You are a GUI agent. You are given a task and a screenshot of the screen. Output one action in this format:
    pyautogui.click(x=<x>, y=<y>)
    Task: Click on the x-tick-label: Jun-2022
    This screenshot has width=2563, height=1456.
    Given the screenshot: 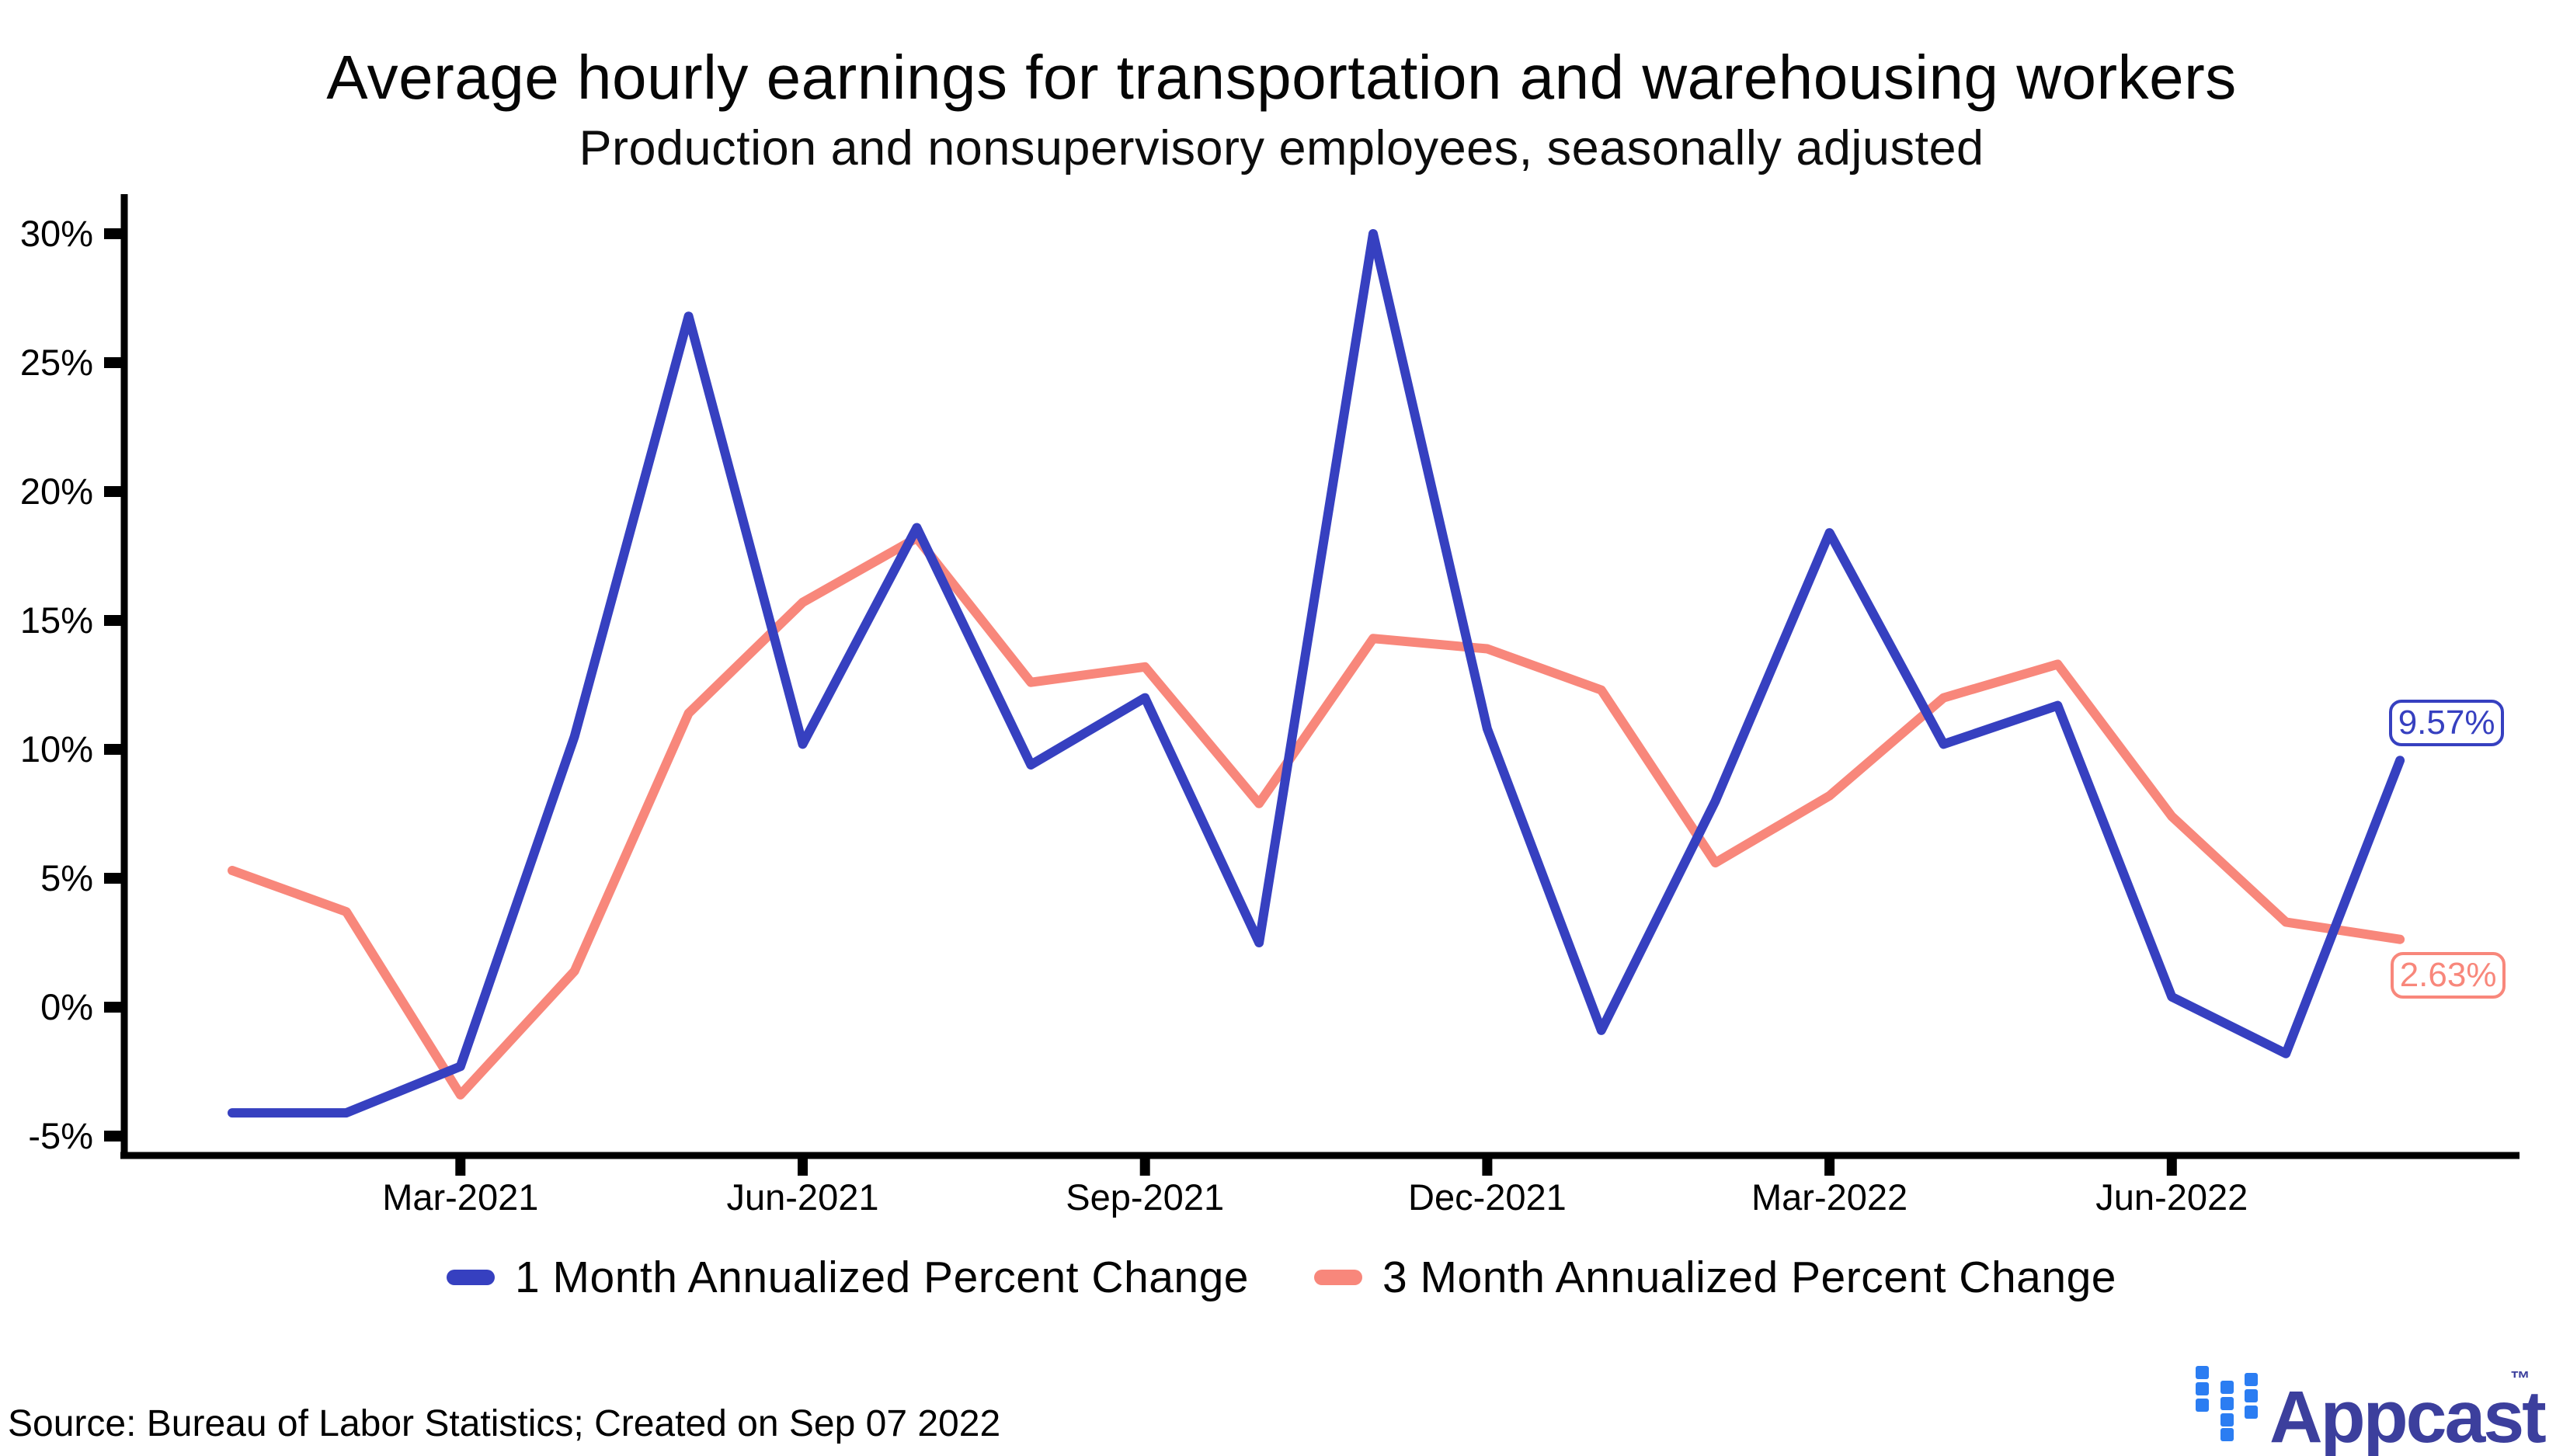 What is the action you would take?
    pyautogui.click(x=2171, y=1197)
    